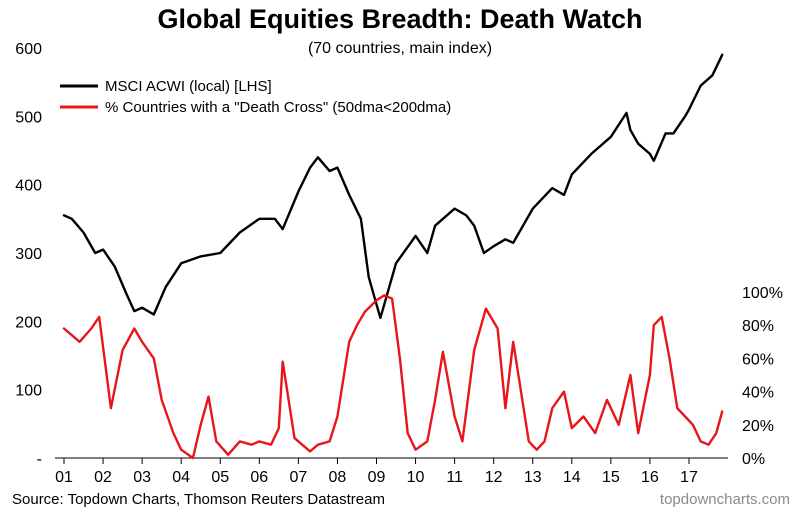 The height and width of the screenshot is (516, 800). What do you see at coordinates (220, 477) in the screenshot?
I see `x-tick-label: 05` at bounding box center [220, 477].